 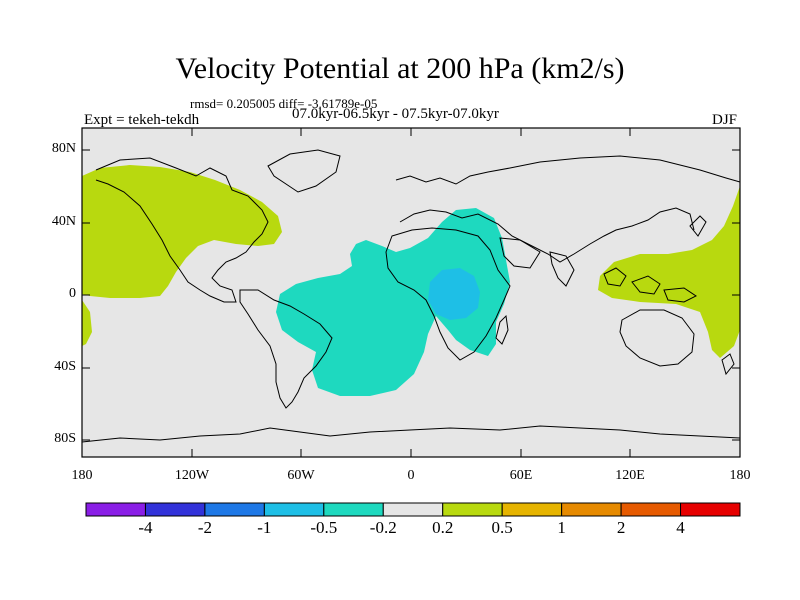 I want to click on lon-label-120w: 120W, so click(x=192, y=475).